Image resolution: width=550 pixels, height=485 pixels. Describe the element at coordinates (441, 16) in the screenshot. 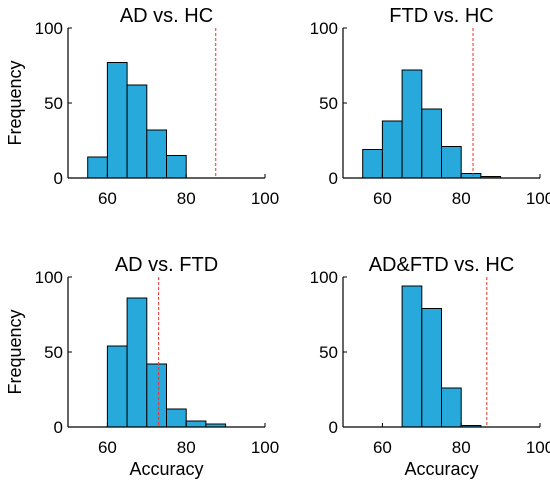

I see `panel-title: FTD vs. HC` at that location.